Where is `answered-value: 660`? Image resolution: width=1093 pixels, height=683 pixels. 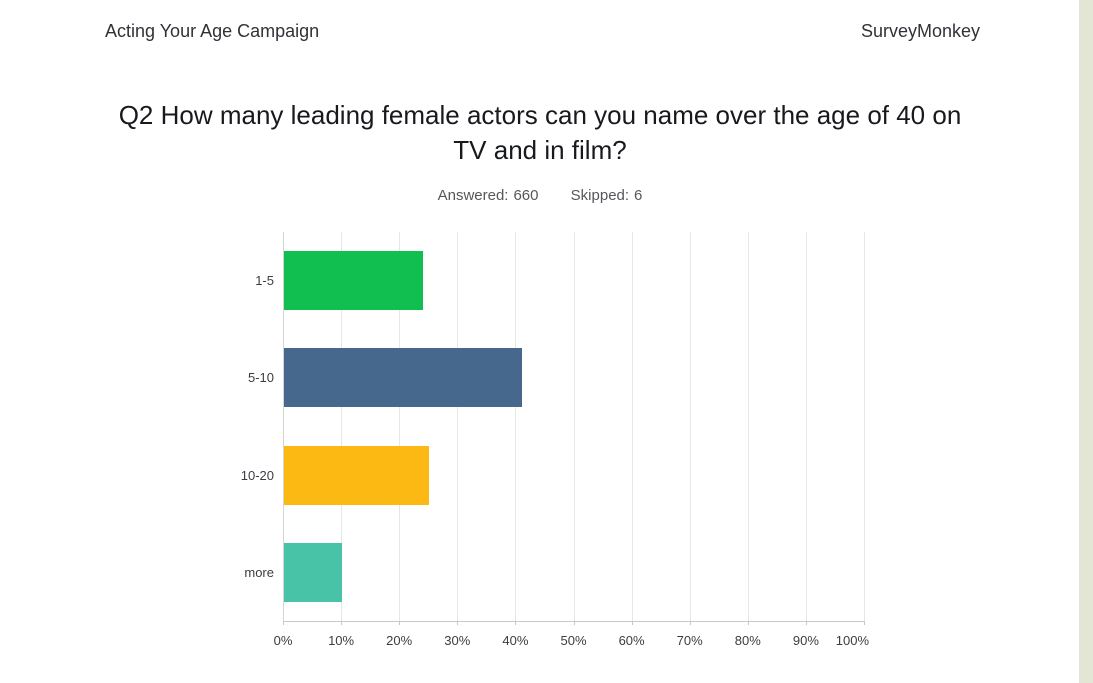
answered-value: 660 is located at coordinates (526, 195).